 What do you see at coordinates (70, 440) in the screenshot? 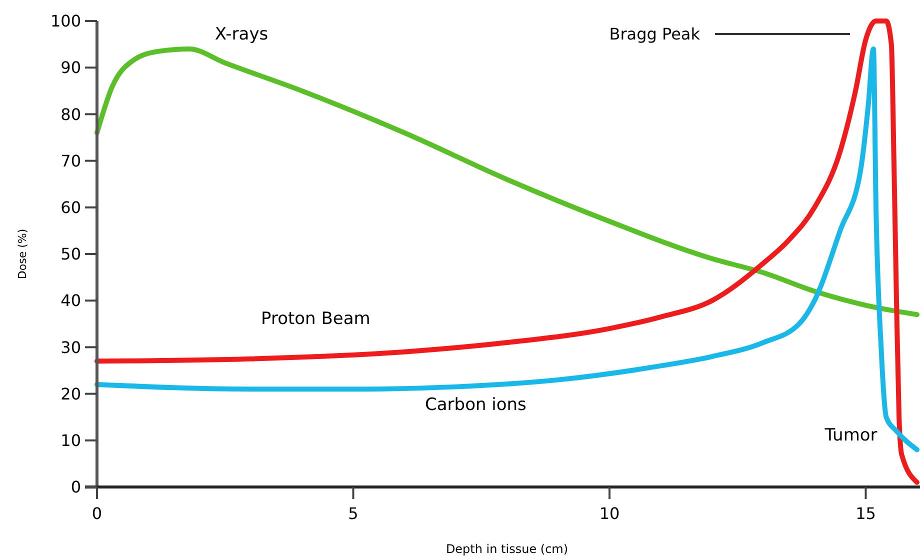
I see `y-tick-label: 10` at bounding box center [70, 440].